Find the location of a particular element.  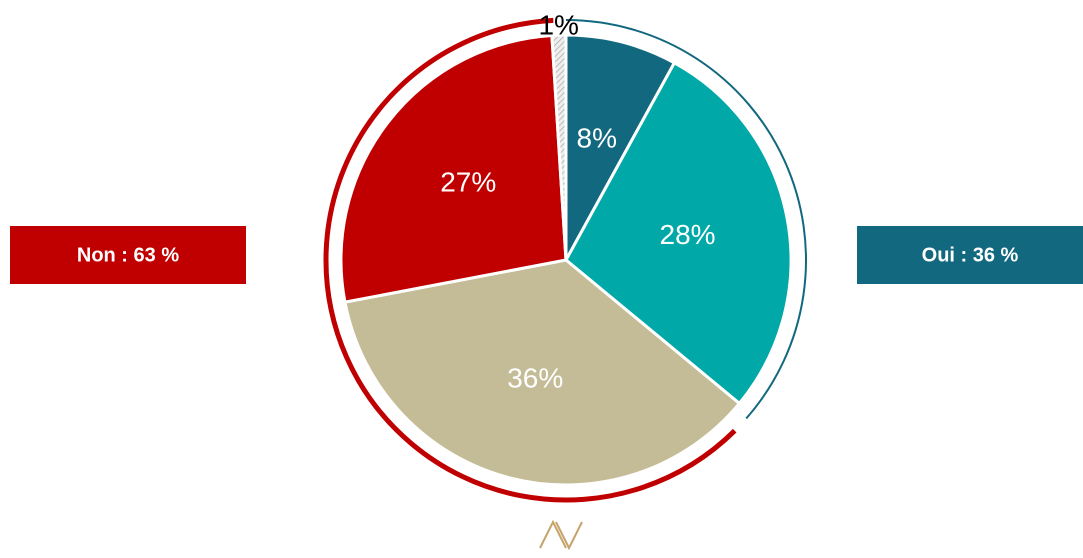

non-label: Non : 63 % is located at coordinates (128, 255).